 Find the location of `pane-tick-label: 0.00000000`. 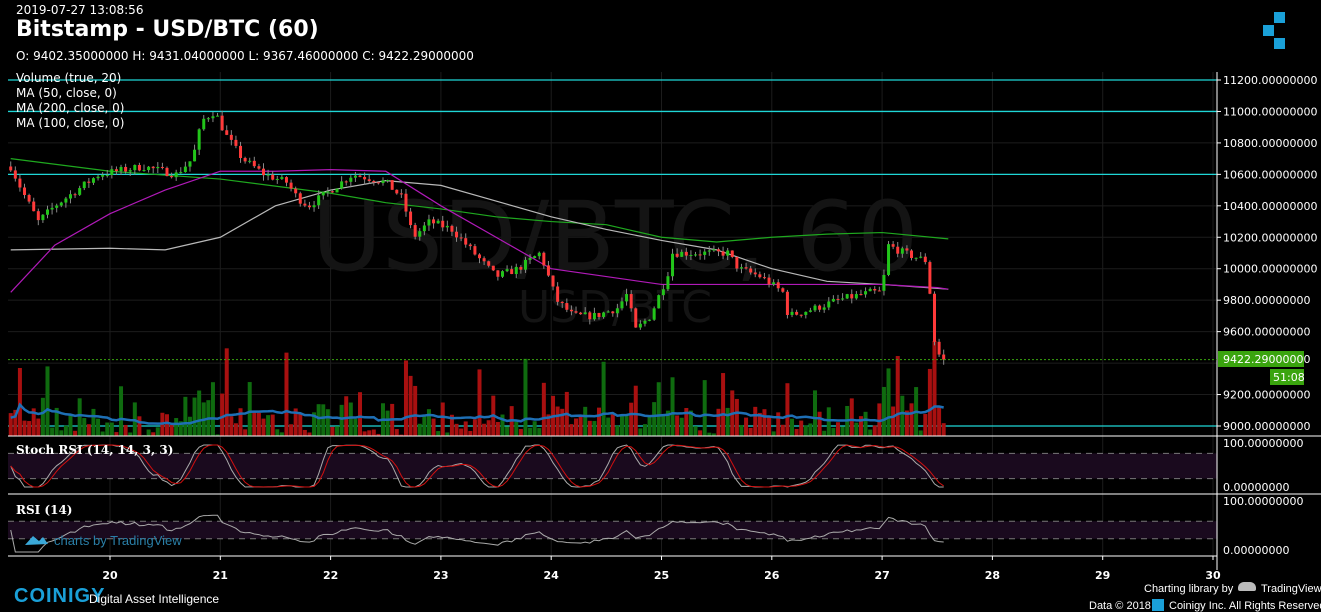

pane-tick-label: 0.00000000 is located at coordinates (1256, 550).